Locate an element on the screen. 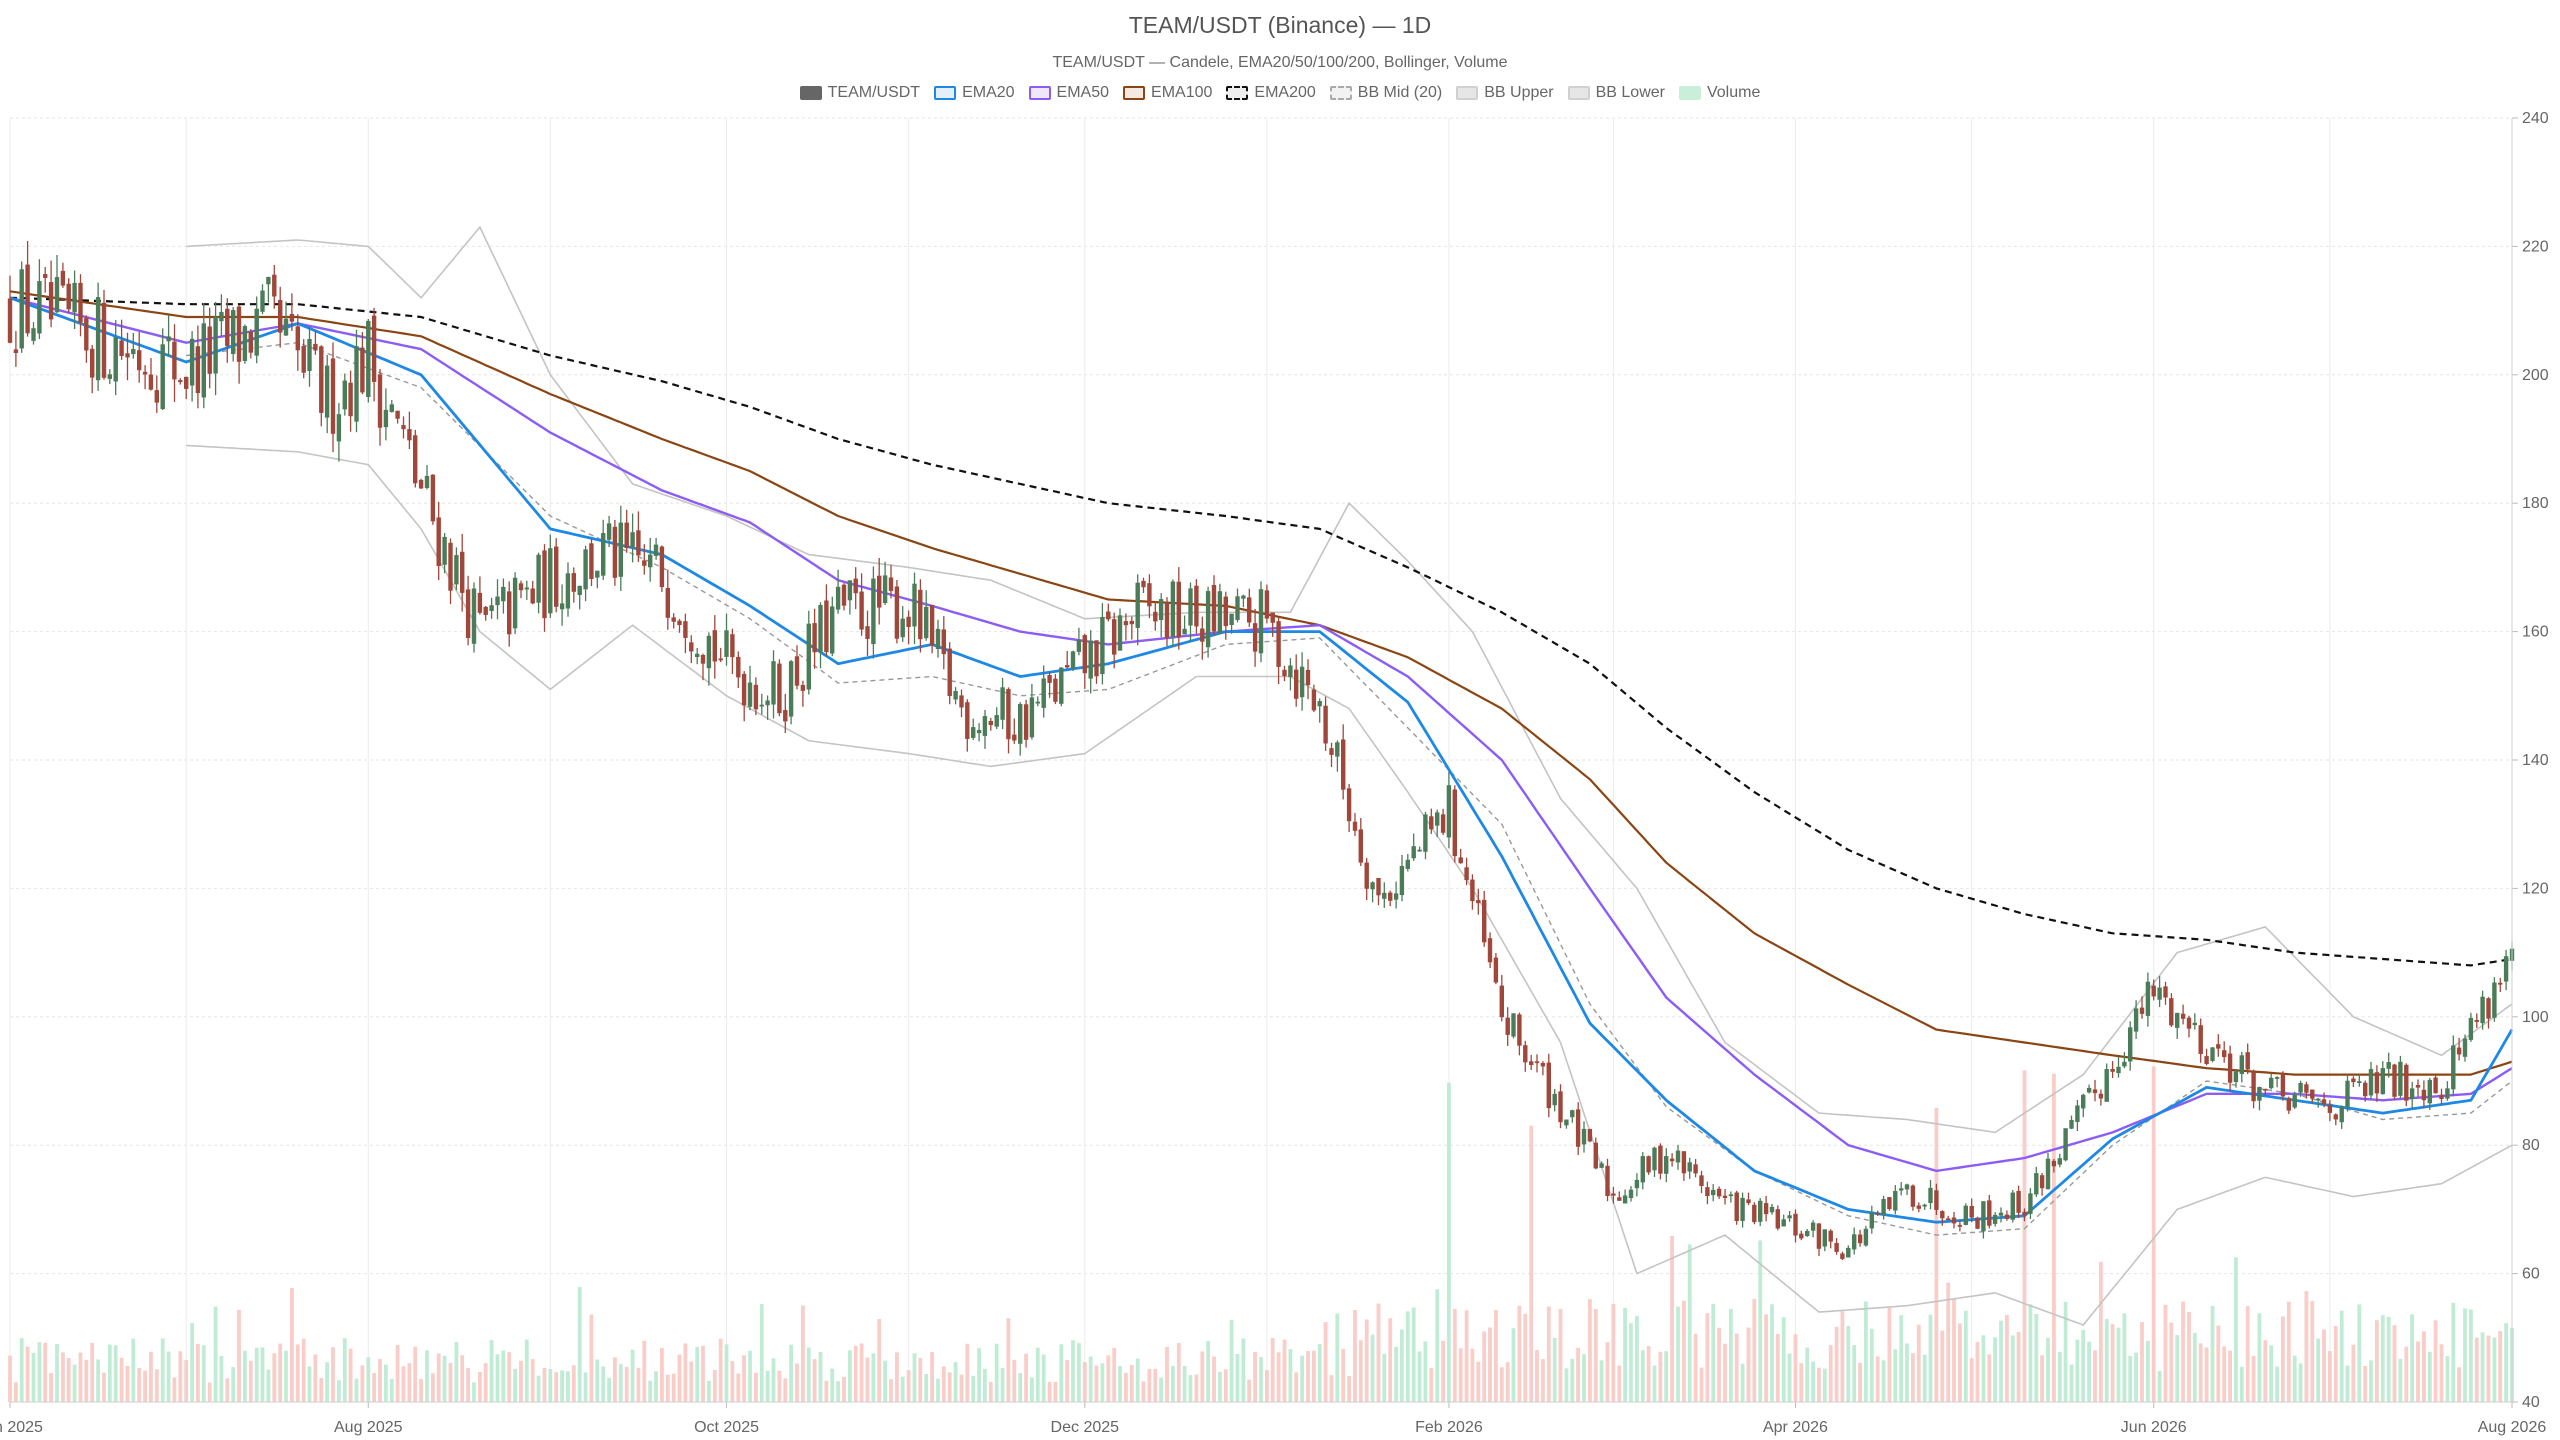 The width and height of the screenshot is (2560, 1440). legend-item-ema200: EMA200 is located at coordinates (1271, 93).